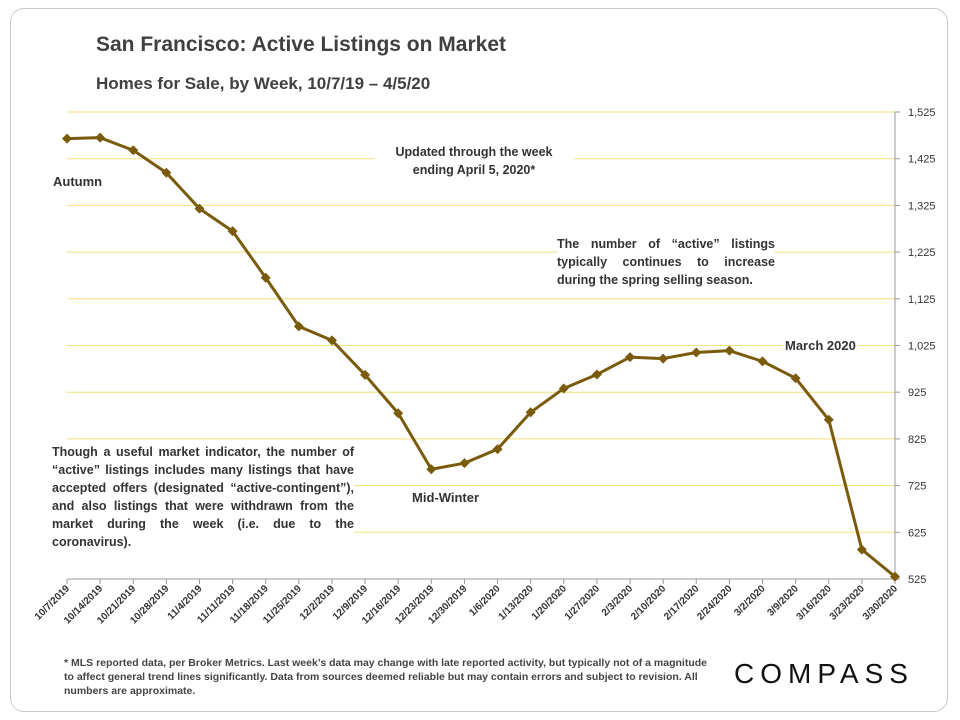  I want to click on y-tick-label: 1,425, so click(922, 160).